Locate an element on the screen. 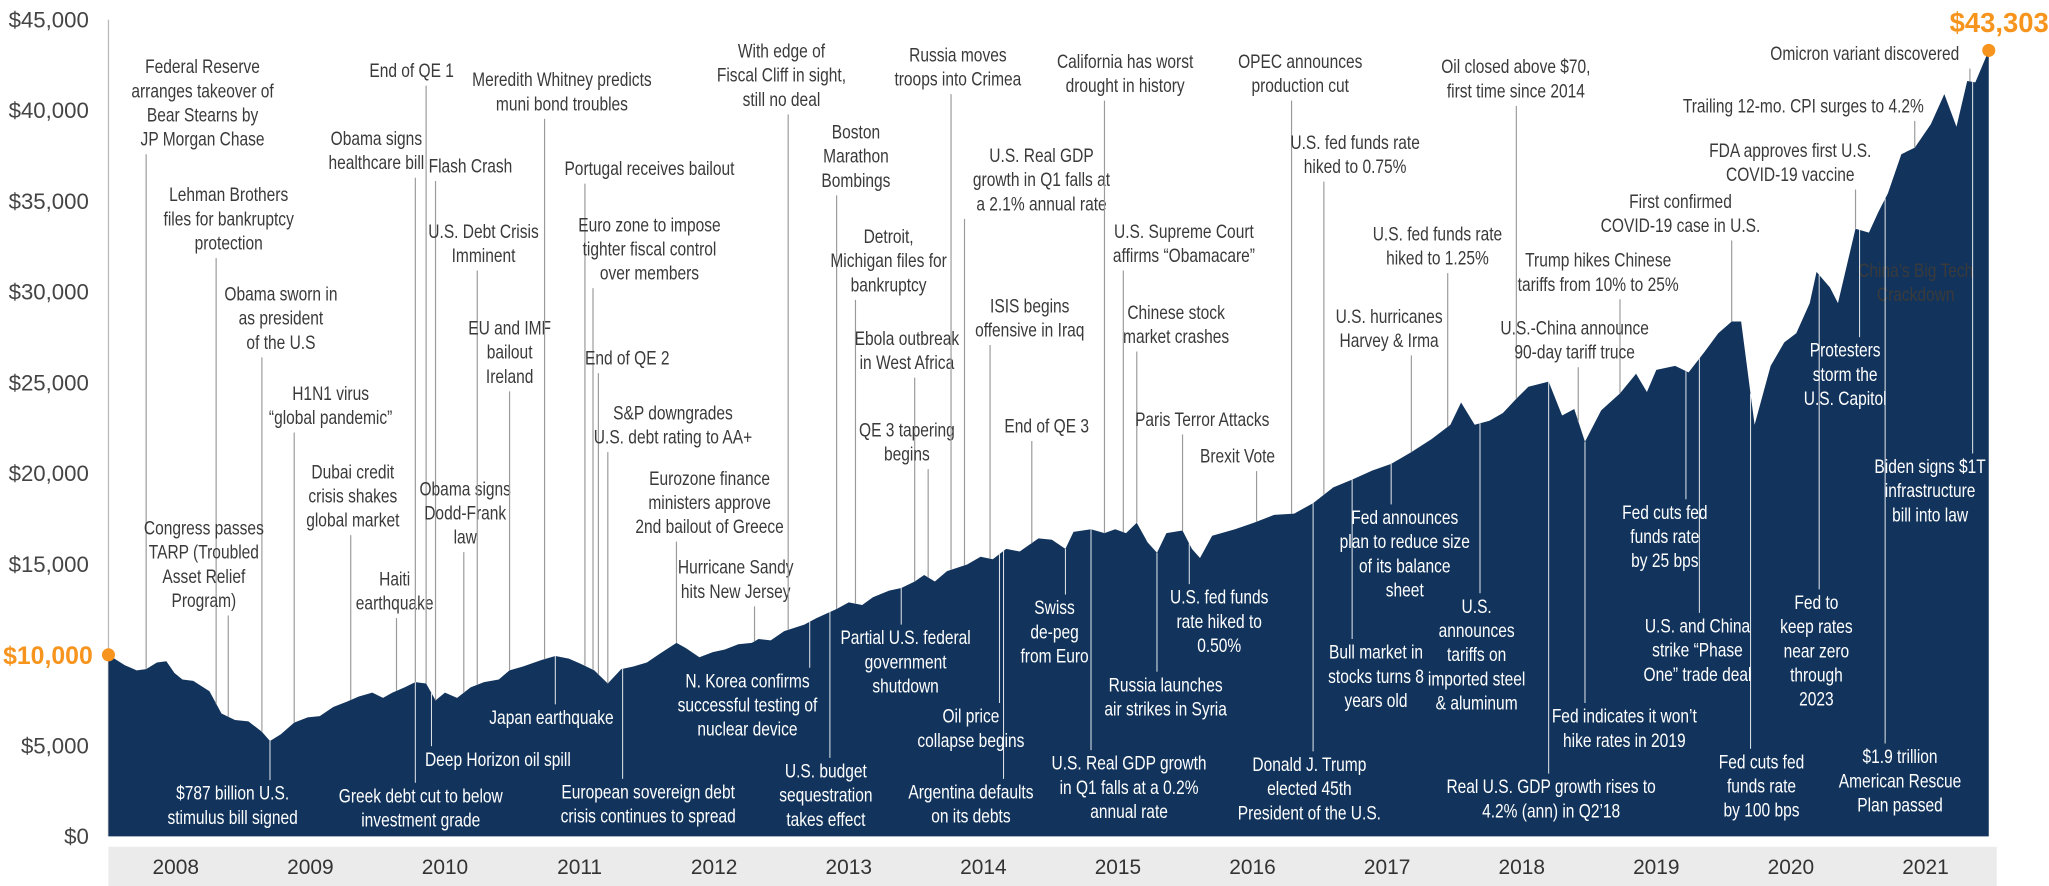  annotation-line: 2023 is located at coordinates (1816, 699).